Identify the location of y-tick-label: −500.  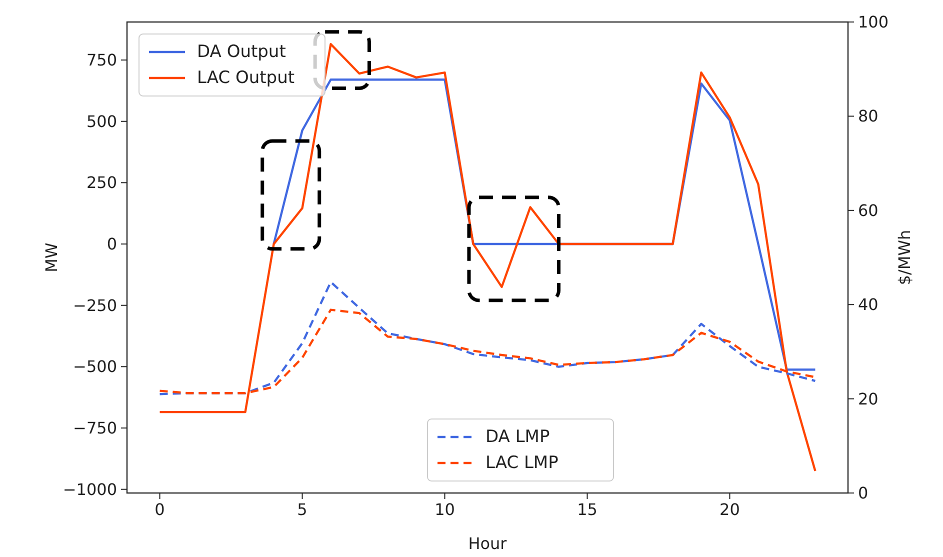
(95, 366).